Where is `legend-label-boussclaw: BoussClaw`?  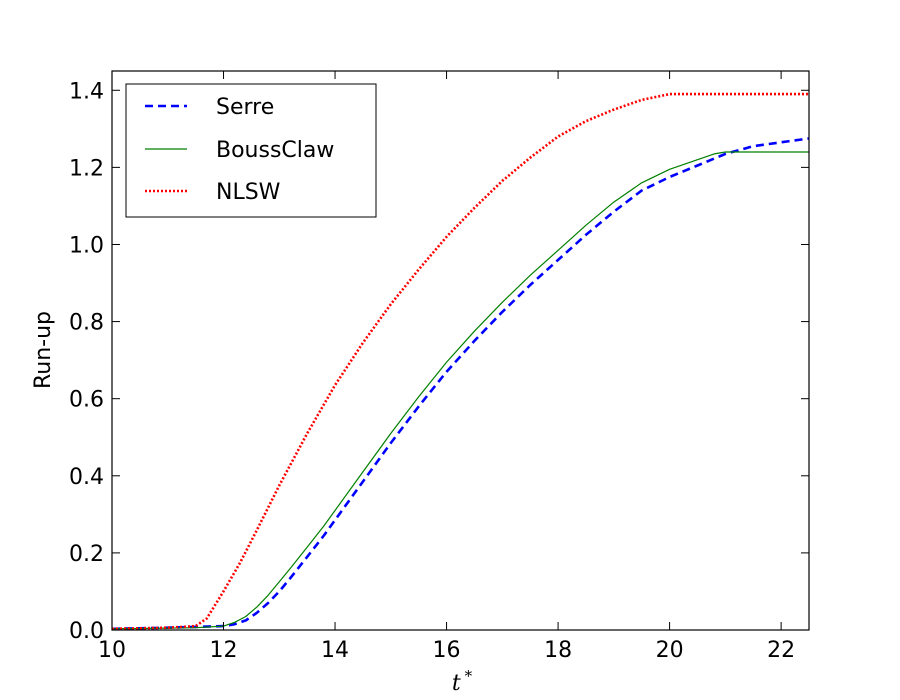
legend-label-boussclaw: BoussClaw is located at coordinates (275, 150).